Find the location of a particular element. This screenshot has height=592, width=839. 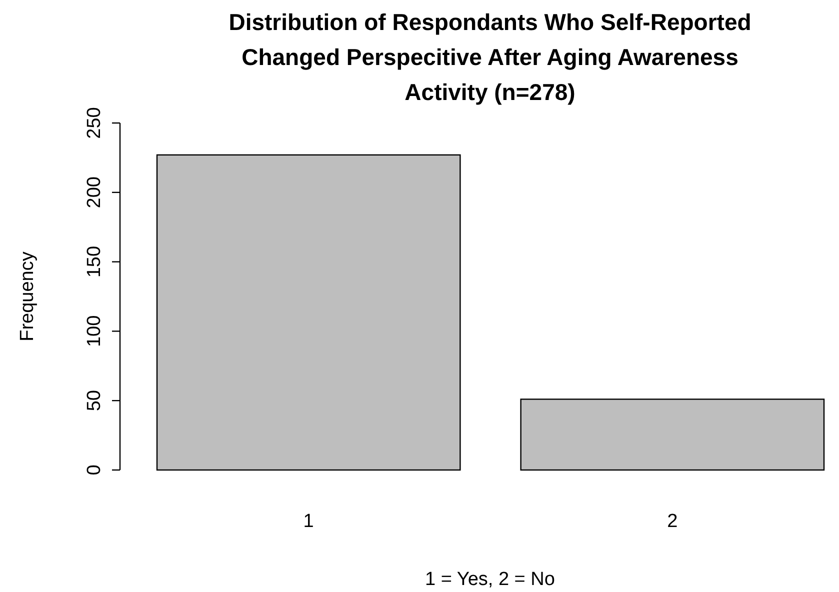

y-tick-label: 100 is located at coordinates (94, 331).